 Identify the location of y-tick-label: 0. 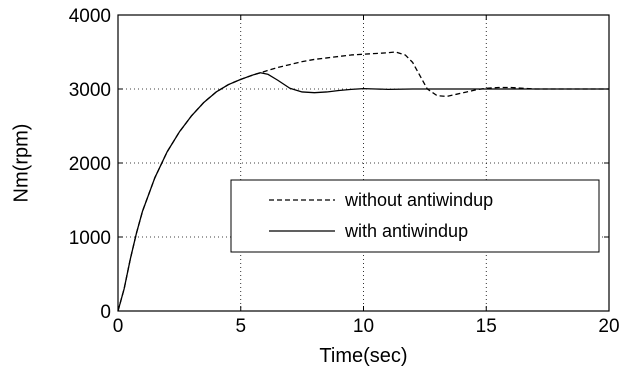
(105, 312).